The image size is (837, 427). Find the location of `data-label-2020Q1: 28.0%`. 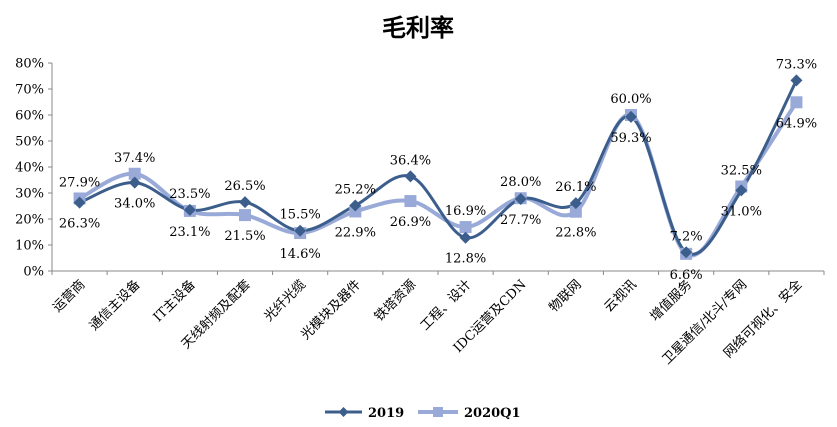

data-label-2020Q1: 28.0% is located at coordinates (520, 182).